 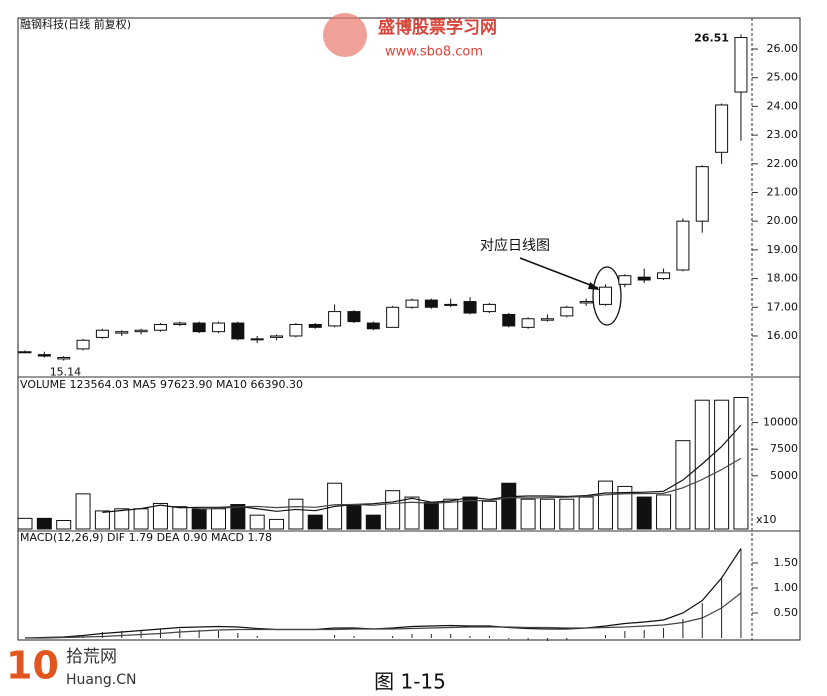 I want to click on y-tick-label: 26.00, so click(x=783, y=48).